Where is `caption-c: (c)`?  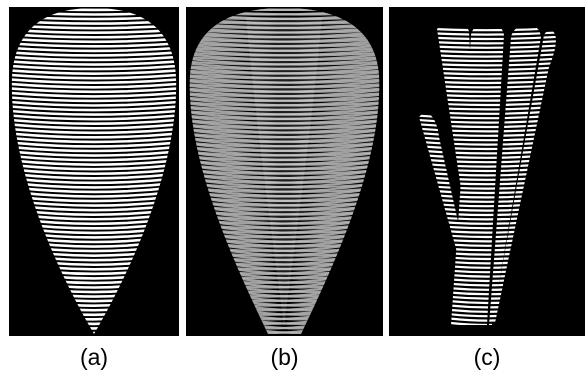
caption-c: (c) is located at coordinates (487, 357).